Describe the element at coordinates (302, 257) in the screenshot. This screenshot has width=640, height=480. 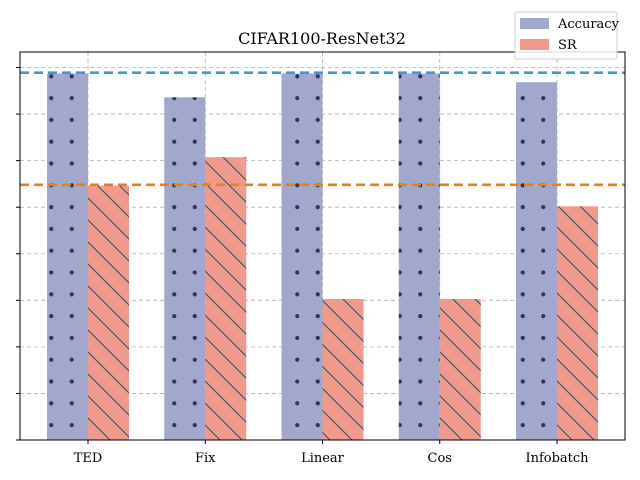
I see `bar-accuracy-linear` at that location.